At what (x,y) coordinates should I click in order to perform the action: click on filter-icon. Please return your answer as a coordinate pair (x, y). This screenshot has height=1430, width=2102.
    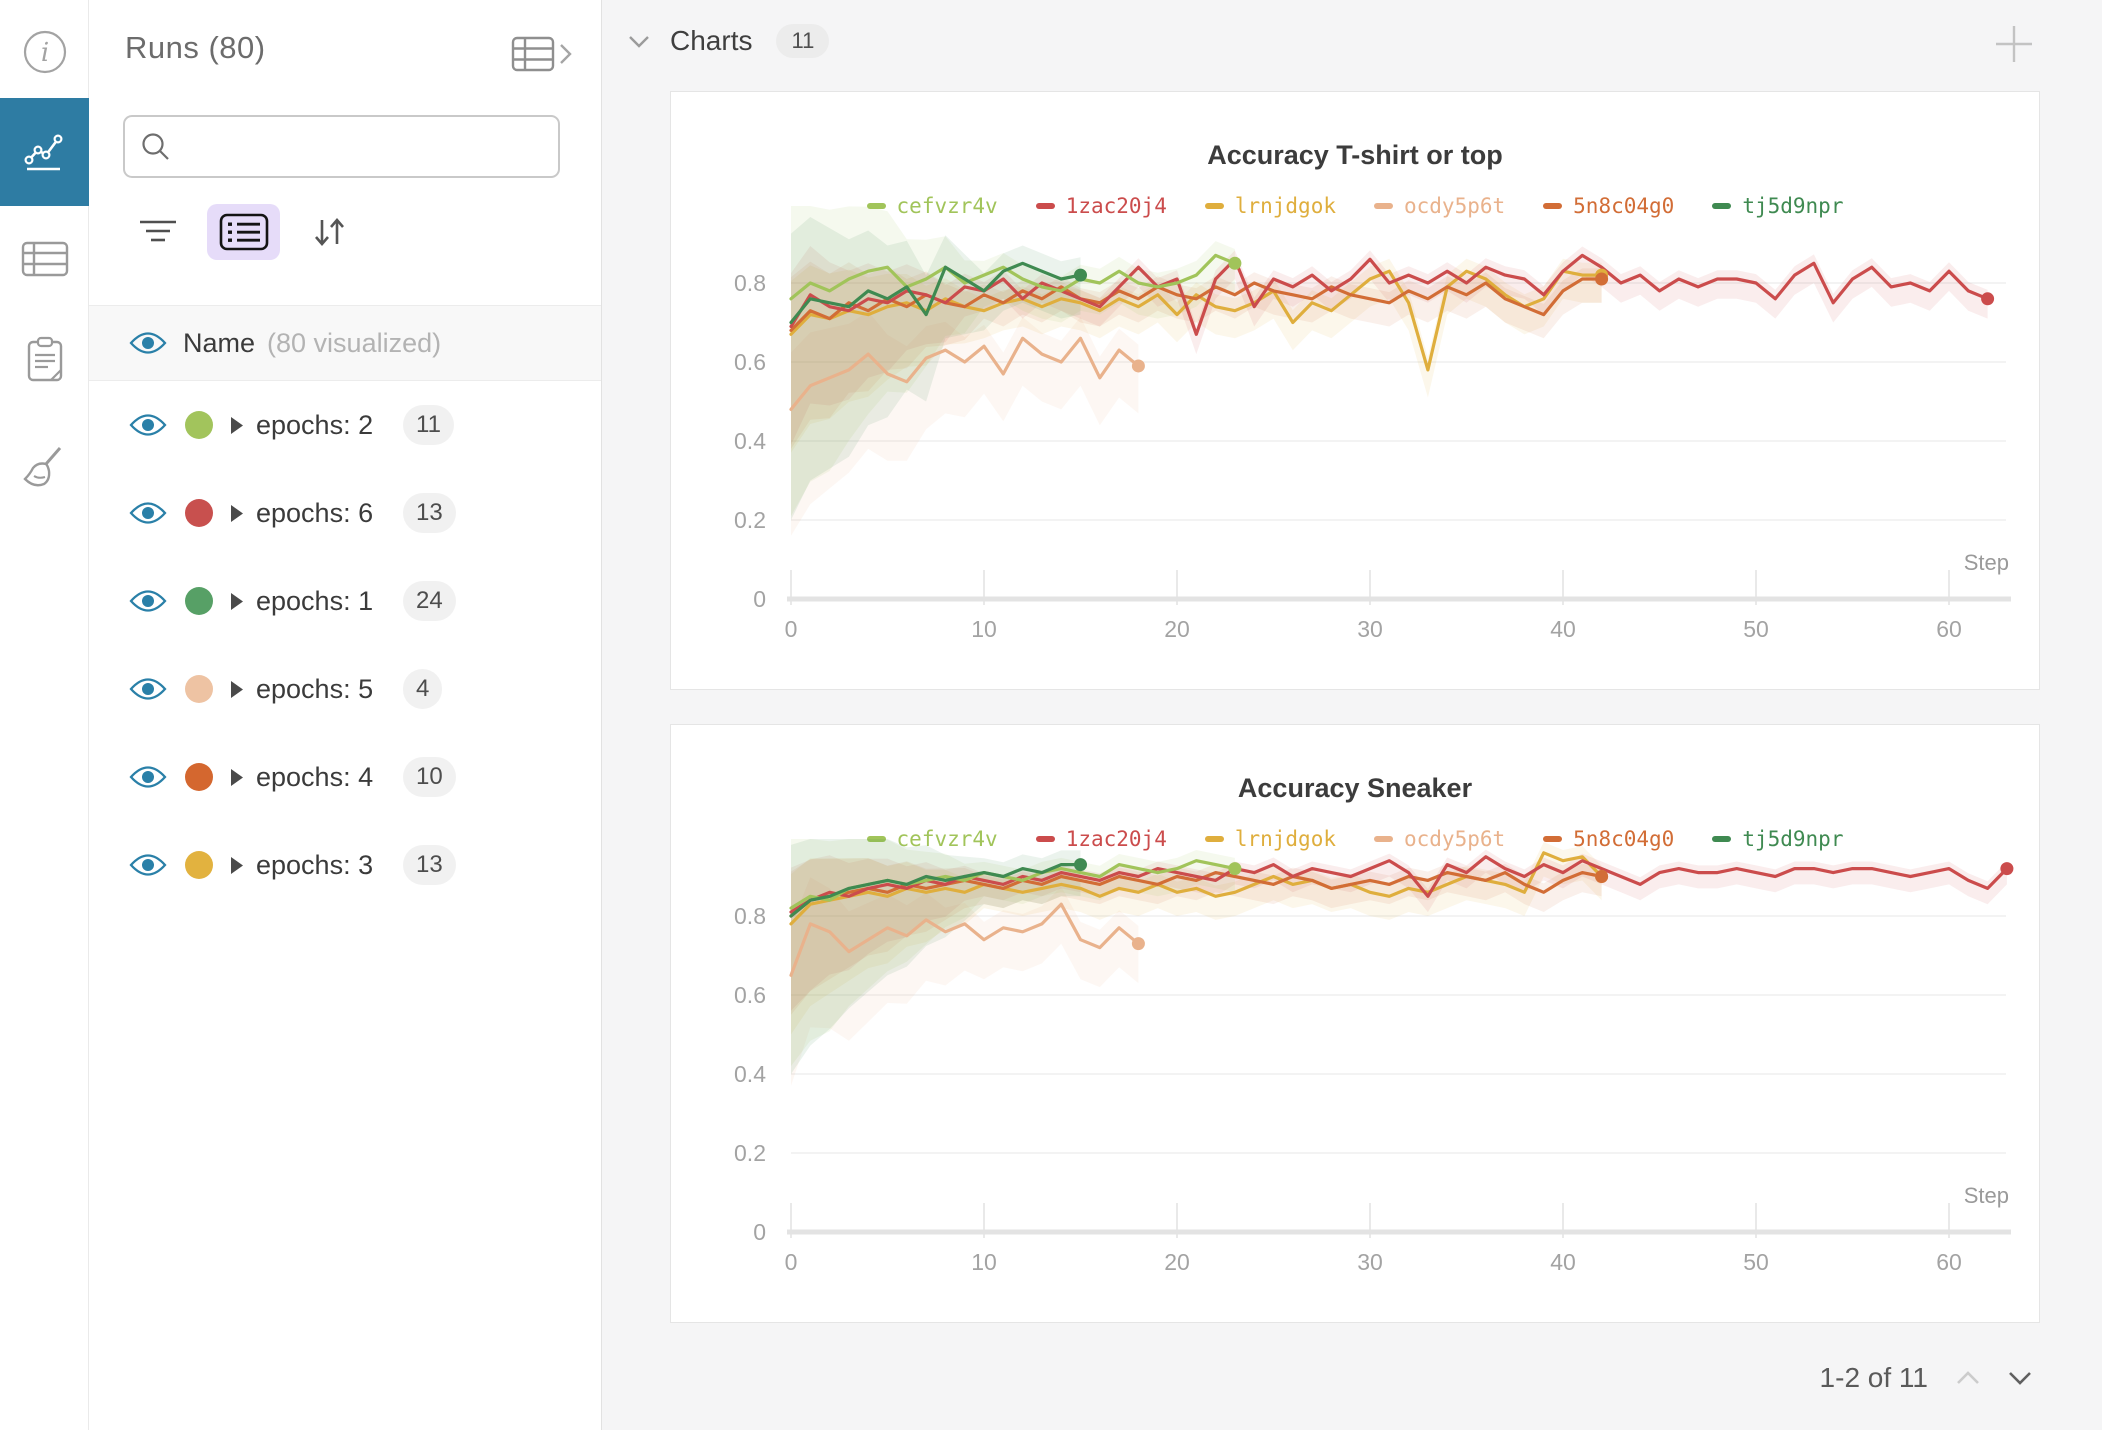
    Looking at the image, I should click on (158, 231).